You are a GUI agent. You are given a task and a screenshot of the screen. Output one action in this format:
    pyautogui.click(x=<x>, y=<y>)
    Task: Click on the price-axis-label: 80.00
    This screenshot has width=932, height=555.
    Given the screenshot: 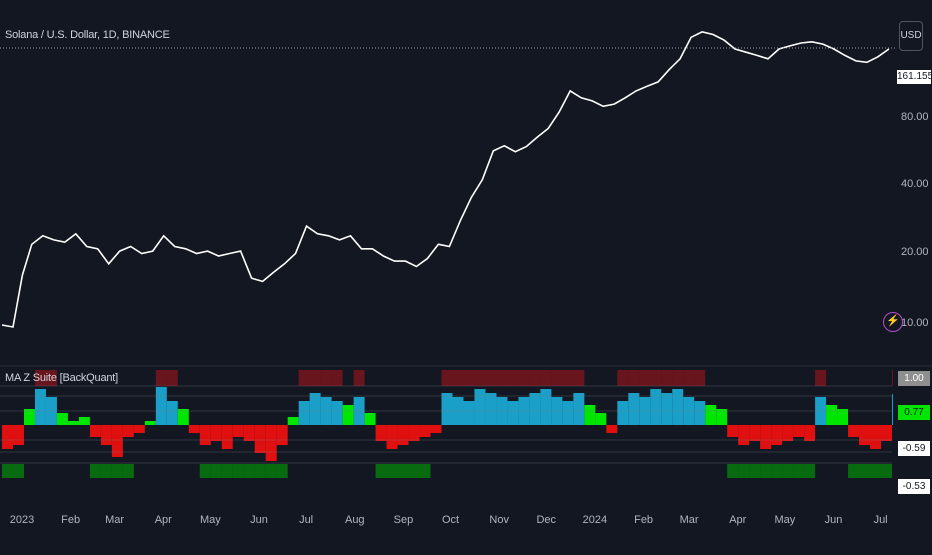 What is the action you would take?
    pyautogui.click(x=915, y=117)
    